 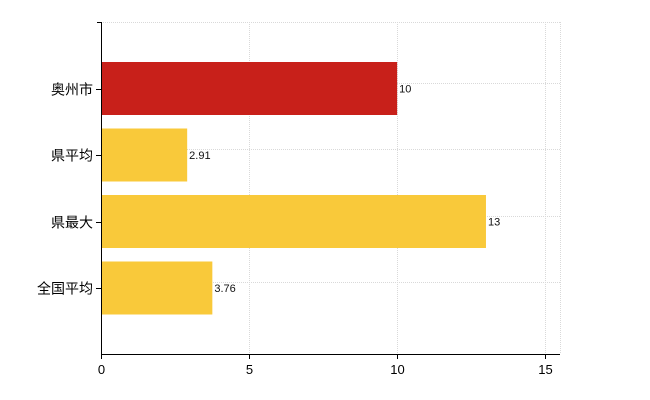 What do you see at coordinates (224, 289) in the screenshot?
I see `data-label-3: 3.76` at bounding box center [224, 289].